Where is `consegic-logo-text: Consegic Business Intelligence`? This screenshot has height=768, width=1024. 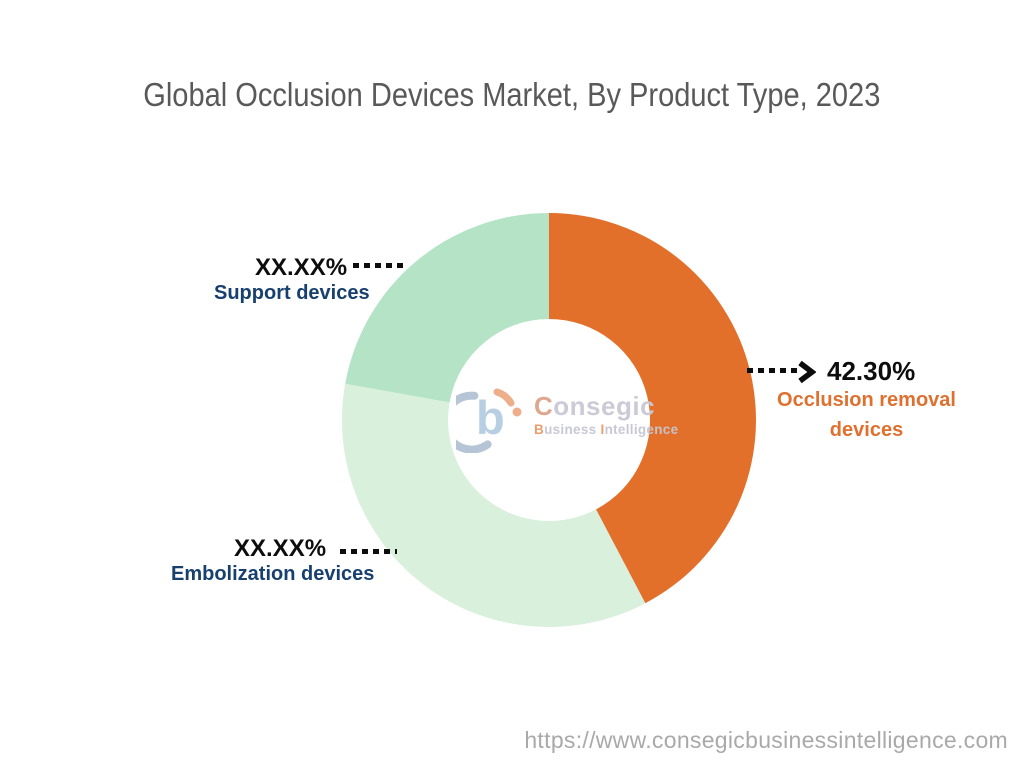 consegic-logo-text: Consegic Business Intelligence is located at coordinates (606, 407).